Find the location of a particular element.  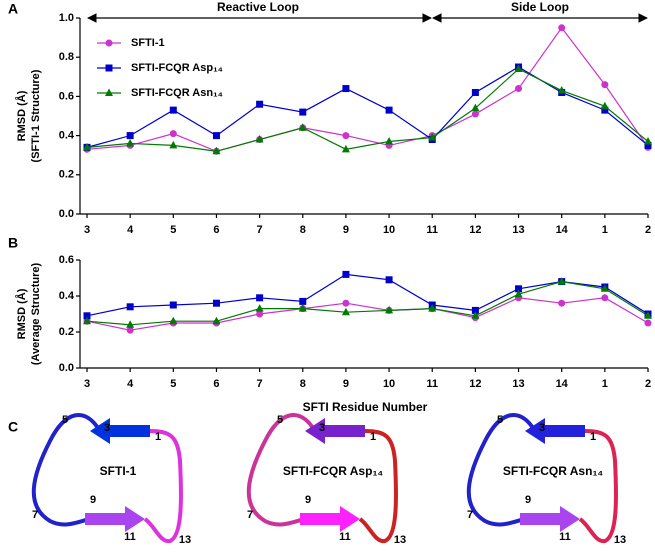

x-tick-label: 12 is located at coordinates (475, 230).